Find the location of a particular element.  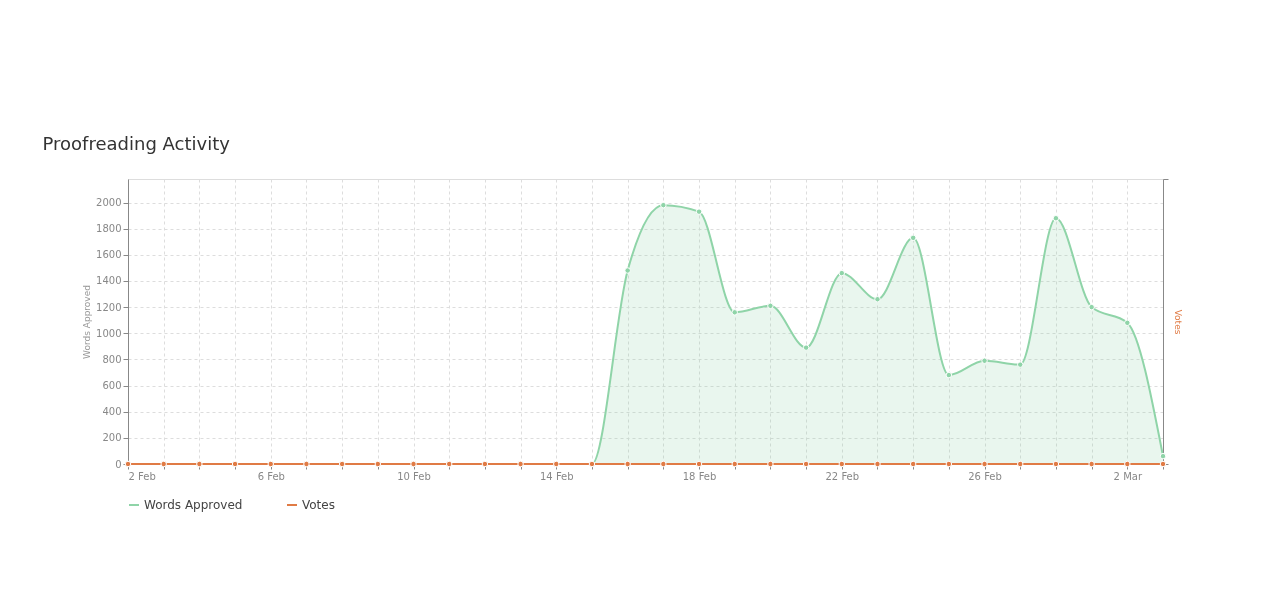

legend-label: Words Approved is located at coordinates (193, 505).